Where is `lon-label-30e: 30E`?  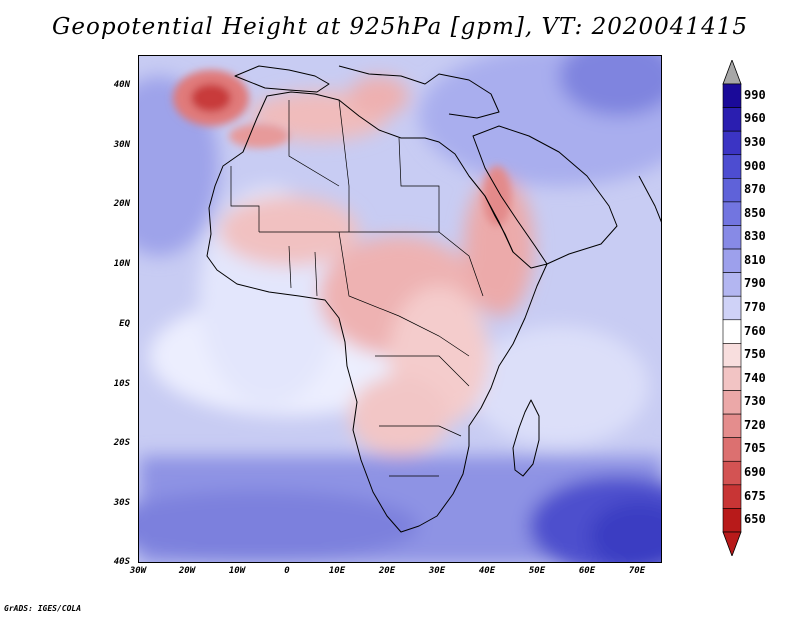
lon-label-30e: 30E is located at coordinates (437, 571).